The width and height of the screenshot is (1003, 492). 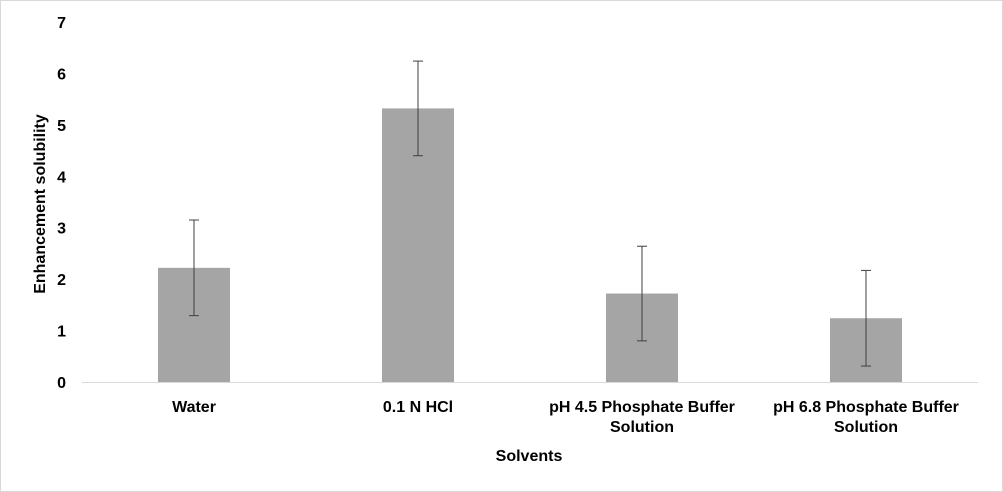 I want to click on x-tick-label: pH 4.5 Phosphate Buffer Solution, so click(x=642, y=417).